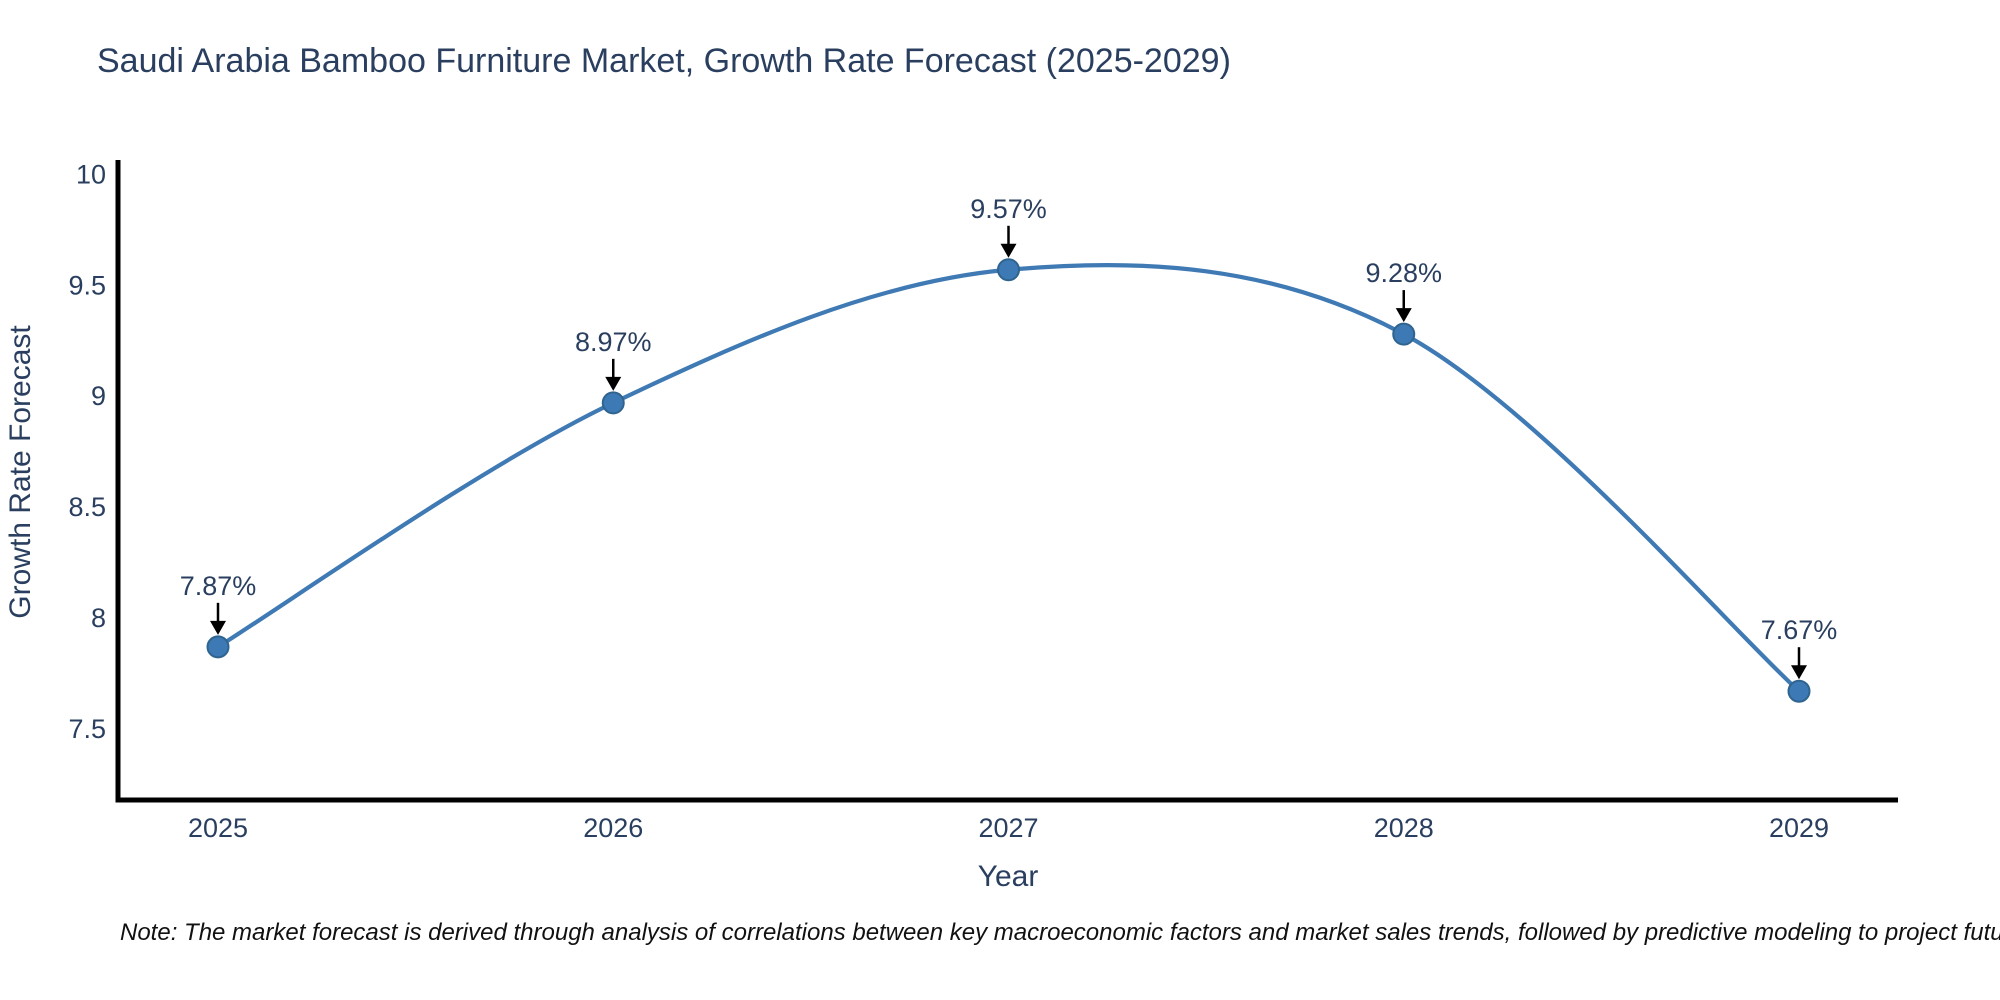 The height and width of the screenshot is (1000, 2000). I want to click on data-point-2025, so click(218, 647).